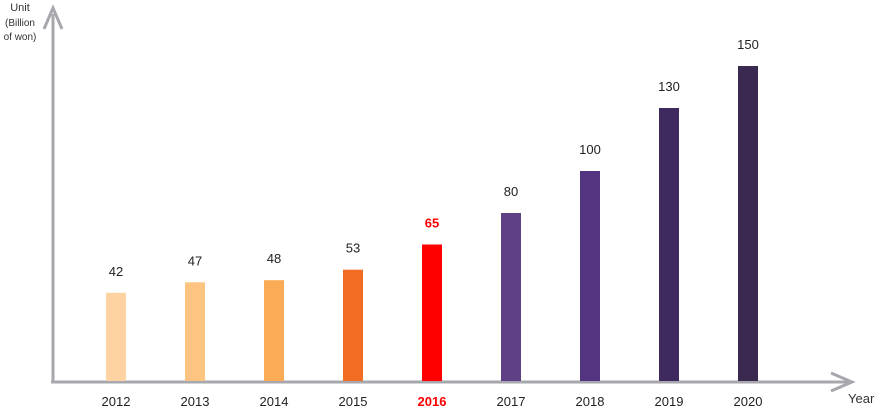 This screenshot has width=877, height=407. I want to click on x-tick-label-2019: 2019, so click(669, 400).